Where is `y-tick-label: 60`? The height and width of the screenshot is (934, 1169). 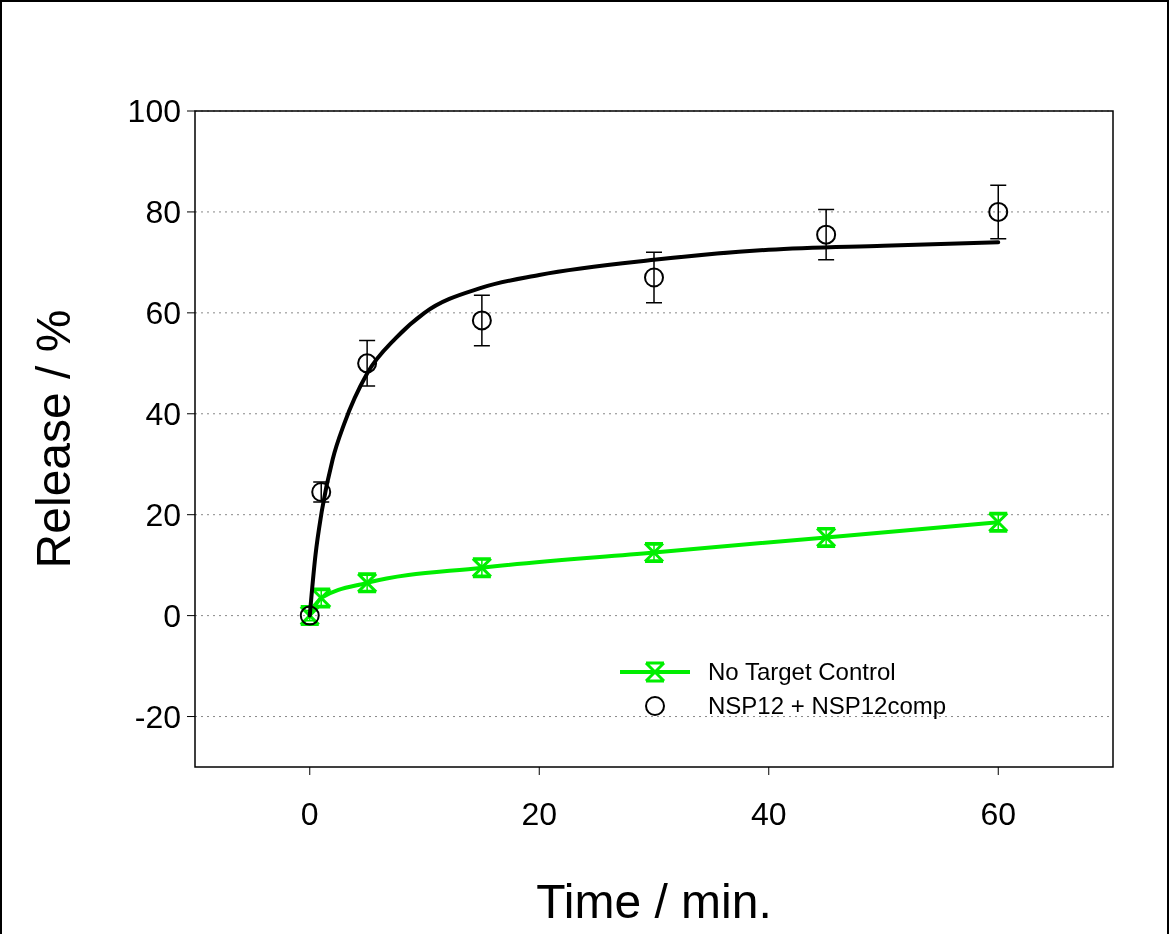 y-tick-label: 60 is located at coordinates (163, 313).